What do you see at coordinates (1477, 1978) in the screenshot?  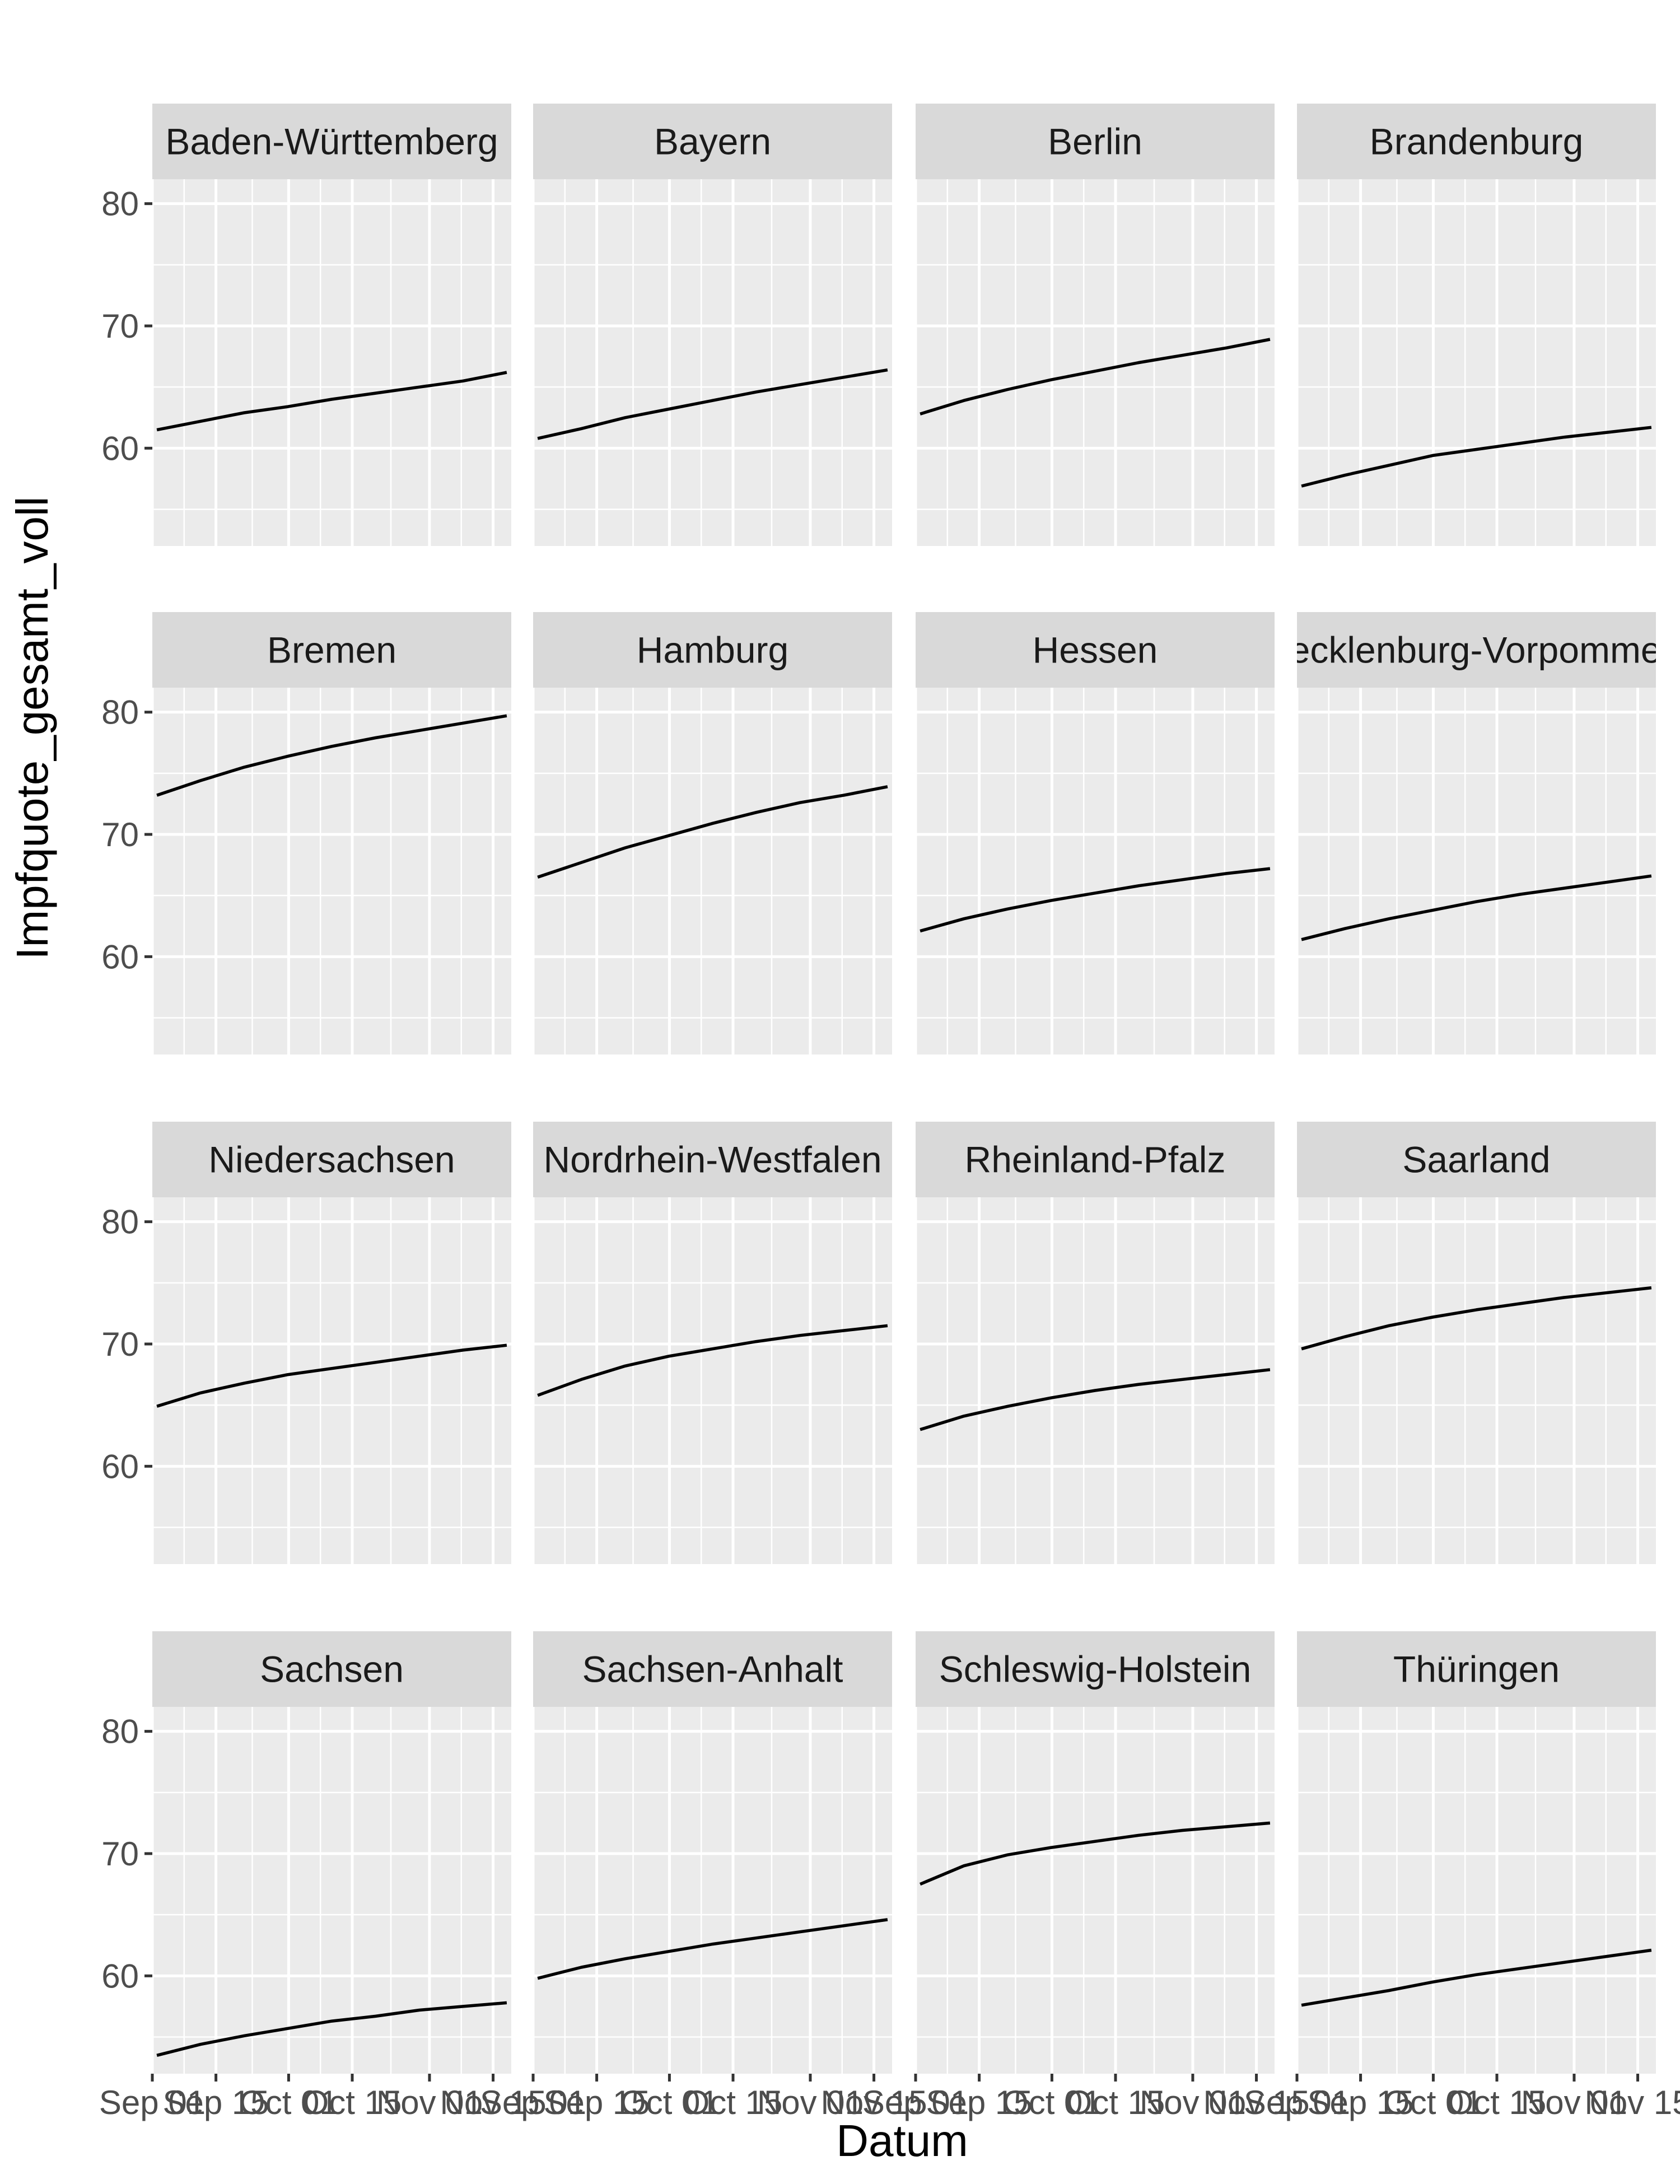 I see `series-line-thuringen` at bounding box center [1477, 1978].